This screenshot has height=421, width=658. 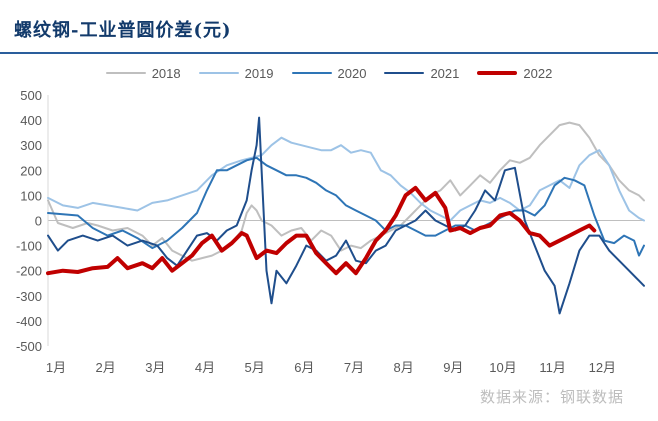 What do you see at coordinates (29, 246) in the screenshot?
I see `y-tick-label: -100` at bounding box center [29, 246].